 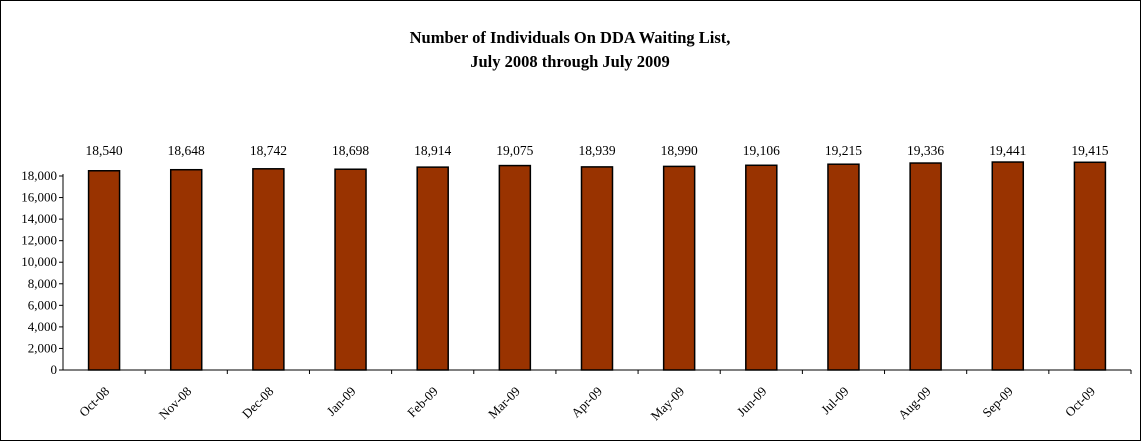 What do you see at coordinates (42, 347) in the screenshot?
I see `y-tick-label: 2,000` at bounding box center [42, 347].